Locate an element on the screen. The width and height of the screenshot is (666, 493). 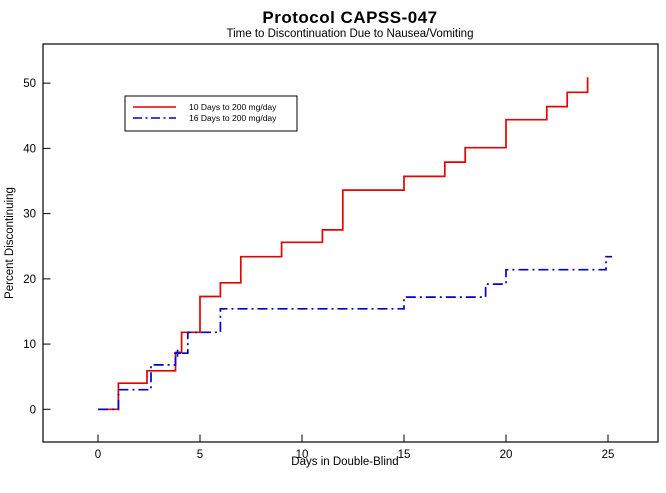
y-tick-label: 50 is located at coordinates (29, 84).